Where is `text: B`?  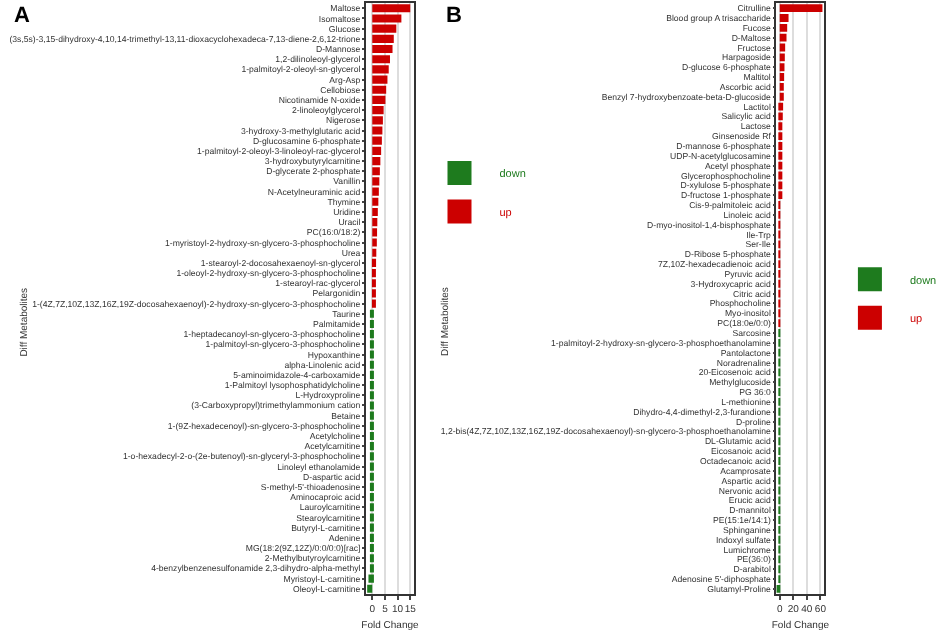 text: B is located at coordinates (454, 16).